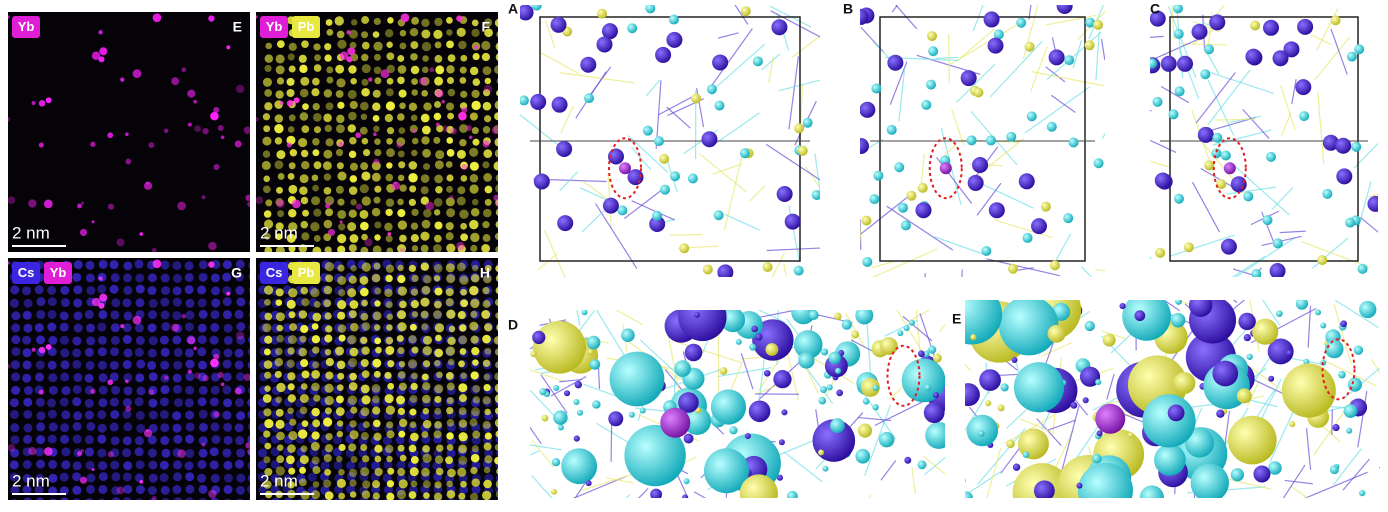 The width and height of the screenshot is (1388, 512). I want to click on eds-map, so click(129, 132).